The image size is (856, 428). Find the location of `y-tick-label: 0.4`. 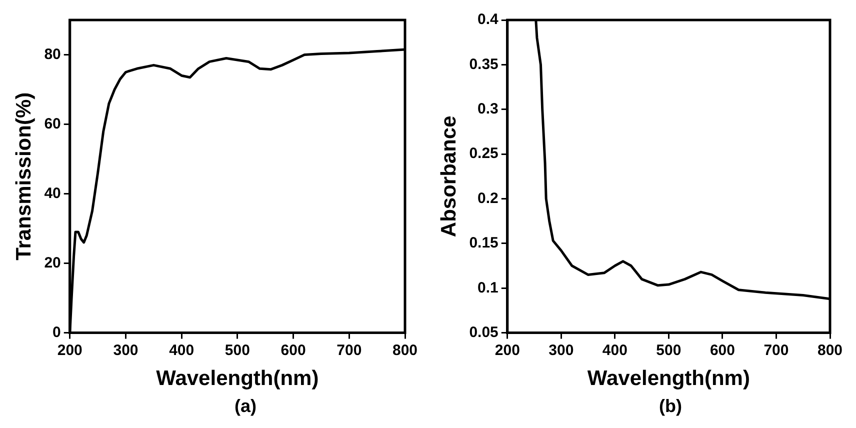

y-tick-label: 0.4 is located at coordinates (489, 19).